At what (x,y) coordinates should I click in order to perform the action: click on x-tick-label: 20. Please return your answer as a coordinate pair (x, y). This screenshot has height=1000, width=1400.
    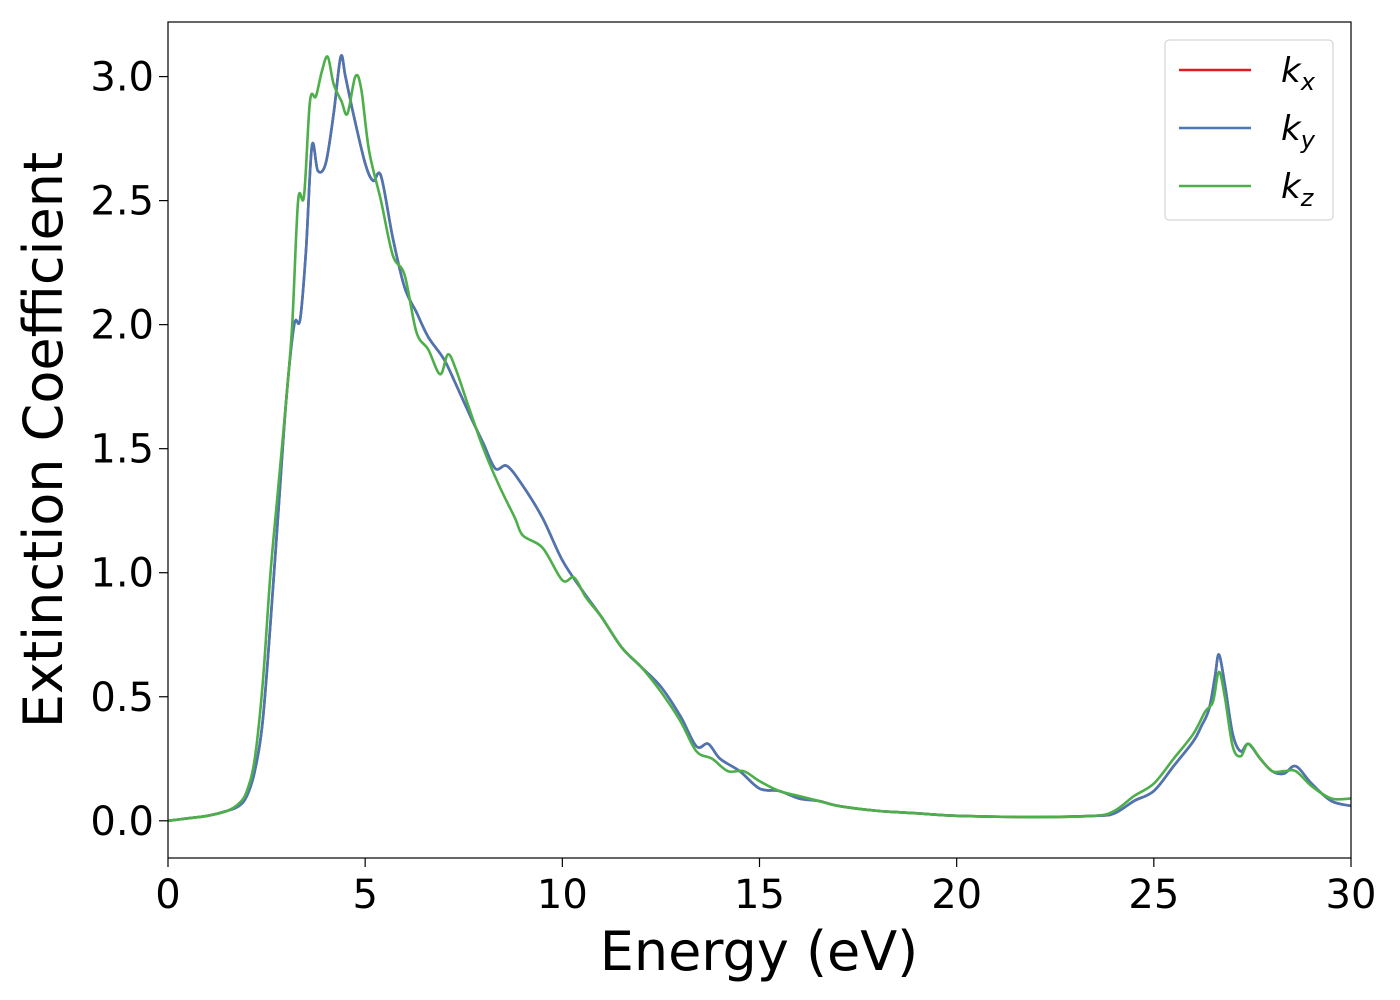
    Looking at the image, I should click on (956, 895).